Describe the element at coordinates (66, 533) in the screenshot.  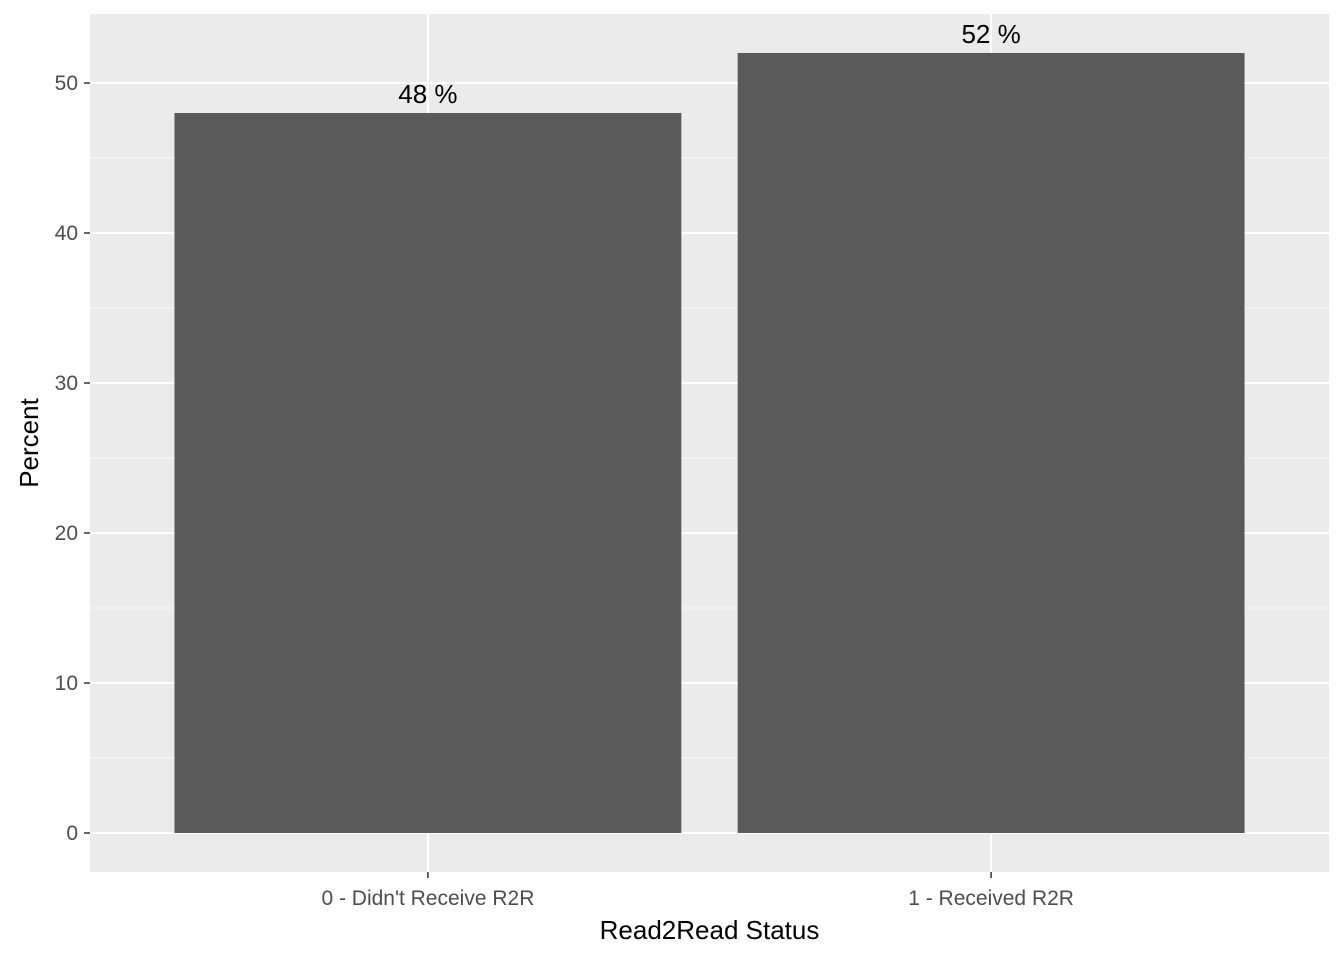
I see `y-tick-label: 20` at that location.